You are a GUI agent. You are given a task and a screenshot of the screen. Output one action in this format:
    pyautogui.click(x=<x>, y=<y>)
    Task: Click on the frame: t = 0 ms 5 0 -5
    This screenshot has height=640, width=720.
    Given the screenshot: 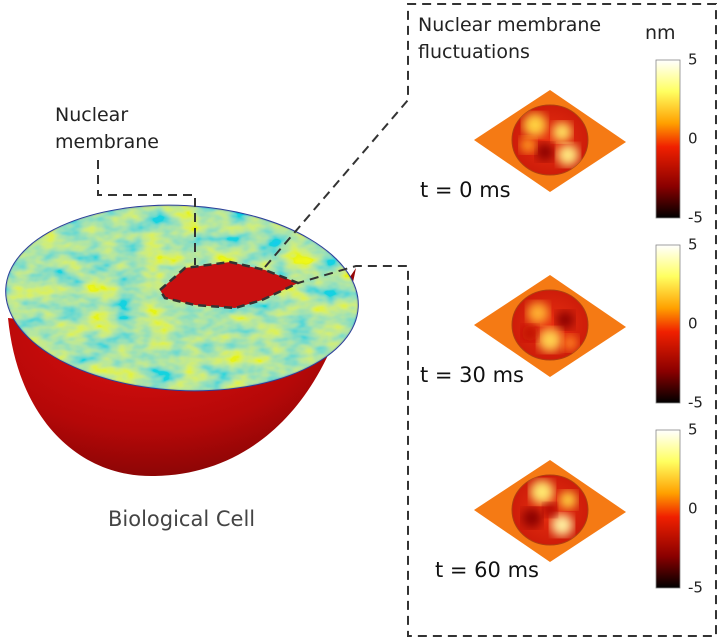 What is the action you would take?
    pyautogui.click(x=561, y=139)
    